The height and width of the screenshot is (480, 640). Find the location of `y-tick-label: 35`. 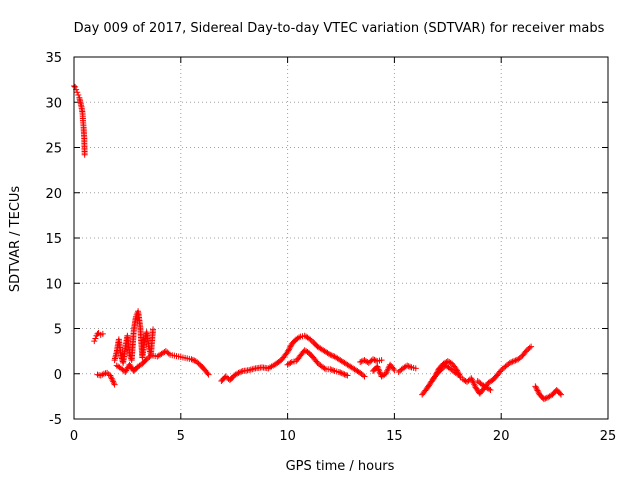

y-tick-label: 35 is located at coordinates (53, 58).